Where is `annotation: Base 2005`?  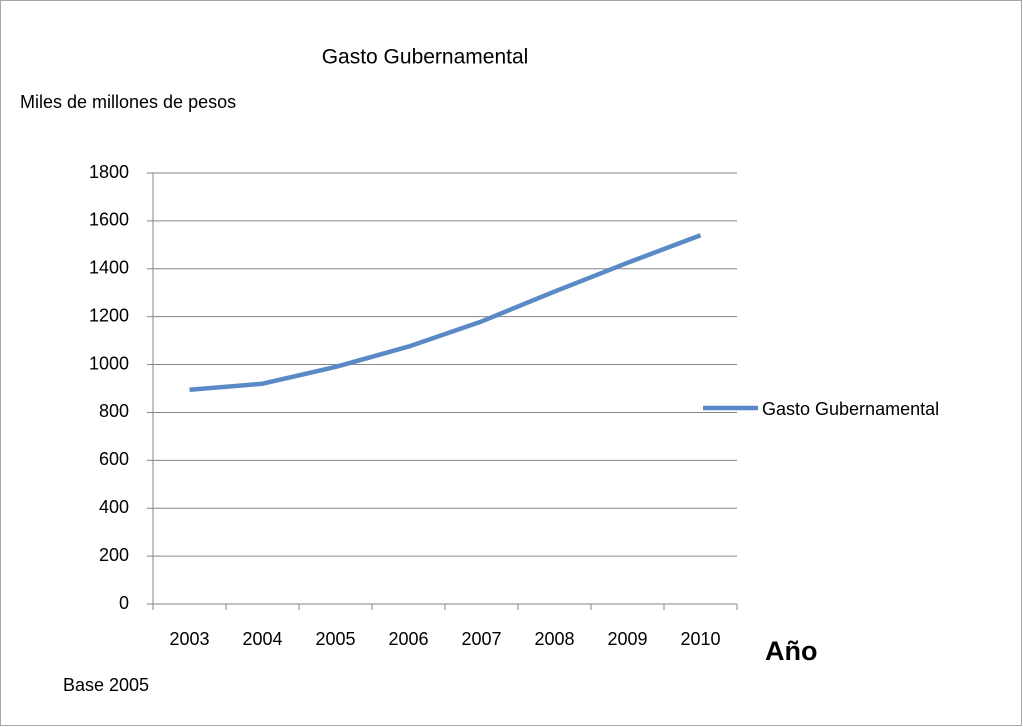
annotation: Base 2005 is located at coordinates (106, 685).